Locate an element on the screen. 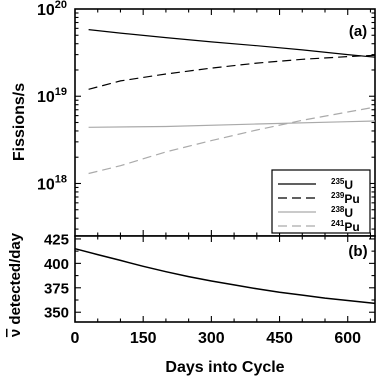  legend-label: 241Pu is located at coordinates (345, 226).